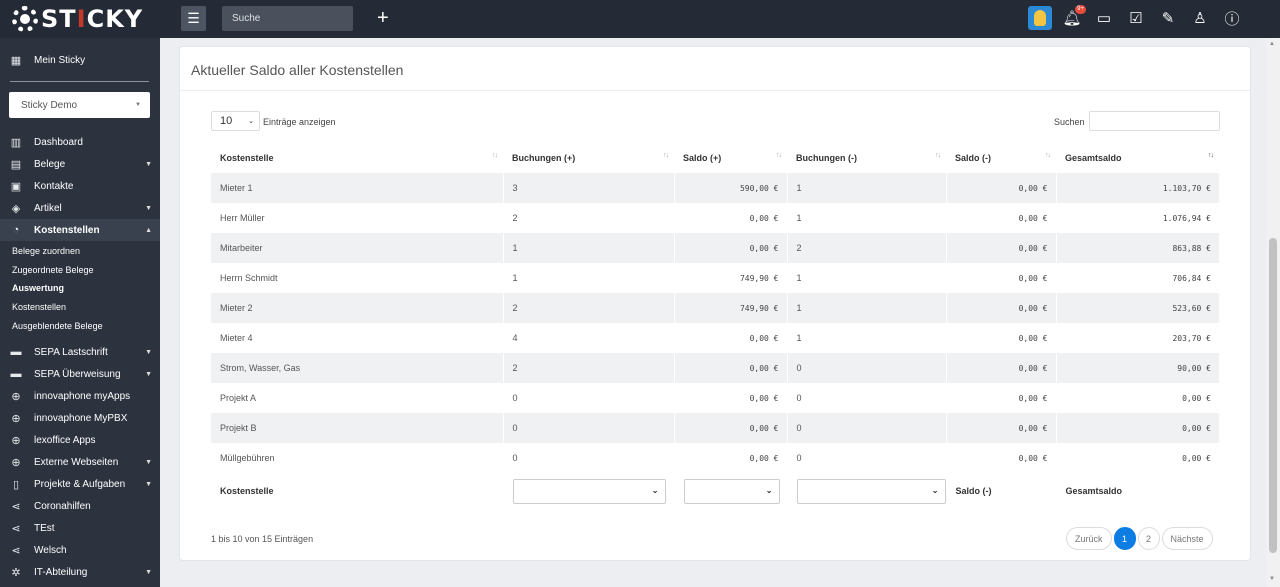  I want to click on menu-toggle-button: ☰, so click(193, 18).